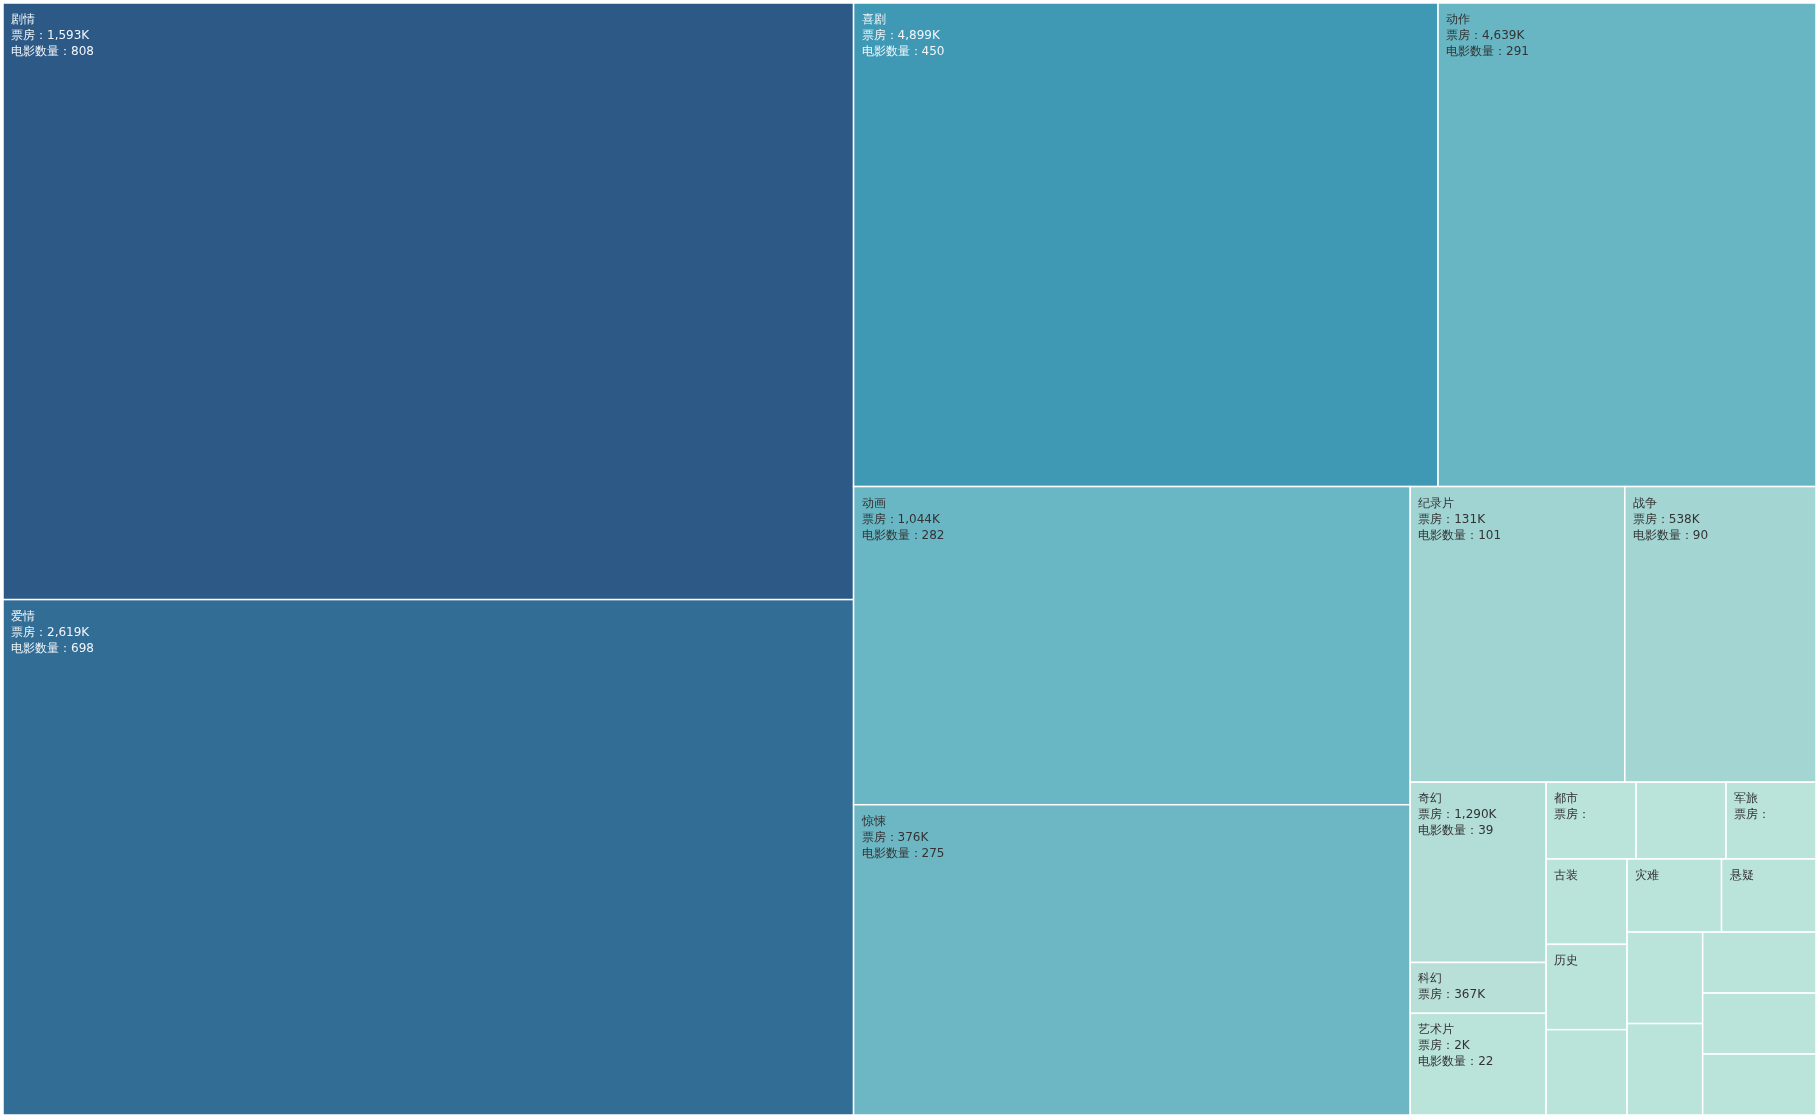  Describe the element at coordinates (1458, 19) in the screenshot. I see `category-label: 动作` at that location.